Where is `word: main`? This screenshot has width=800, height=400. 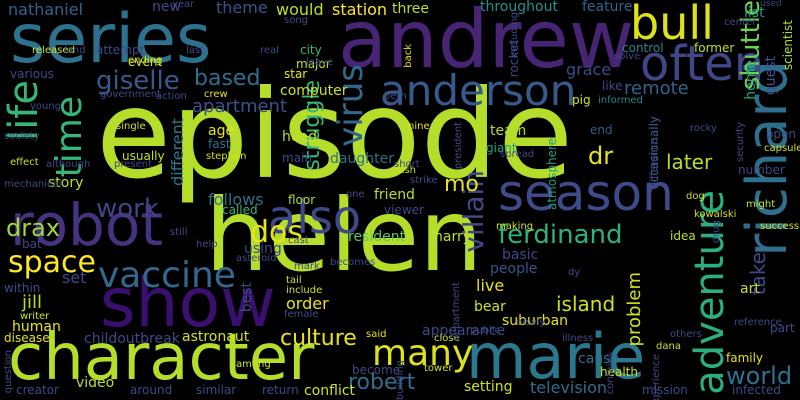
word: main is located at coordinates (297, 158).